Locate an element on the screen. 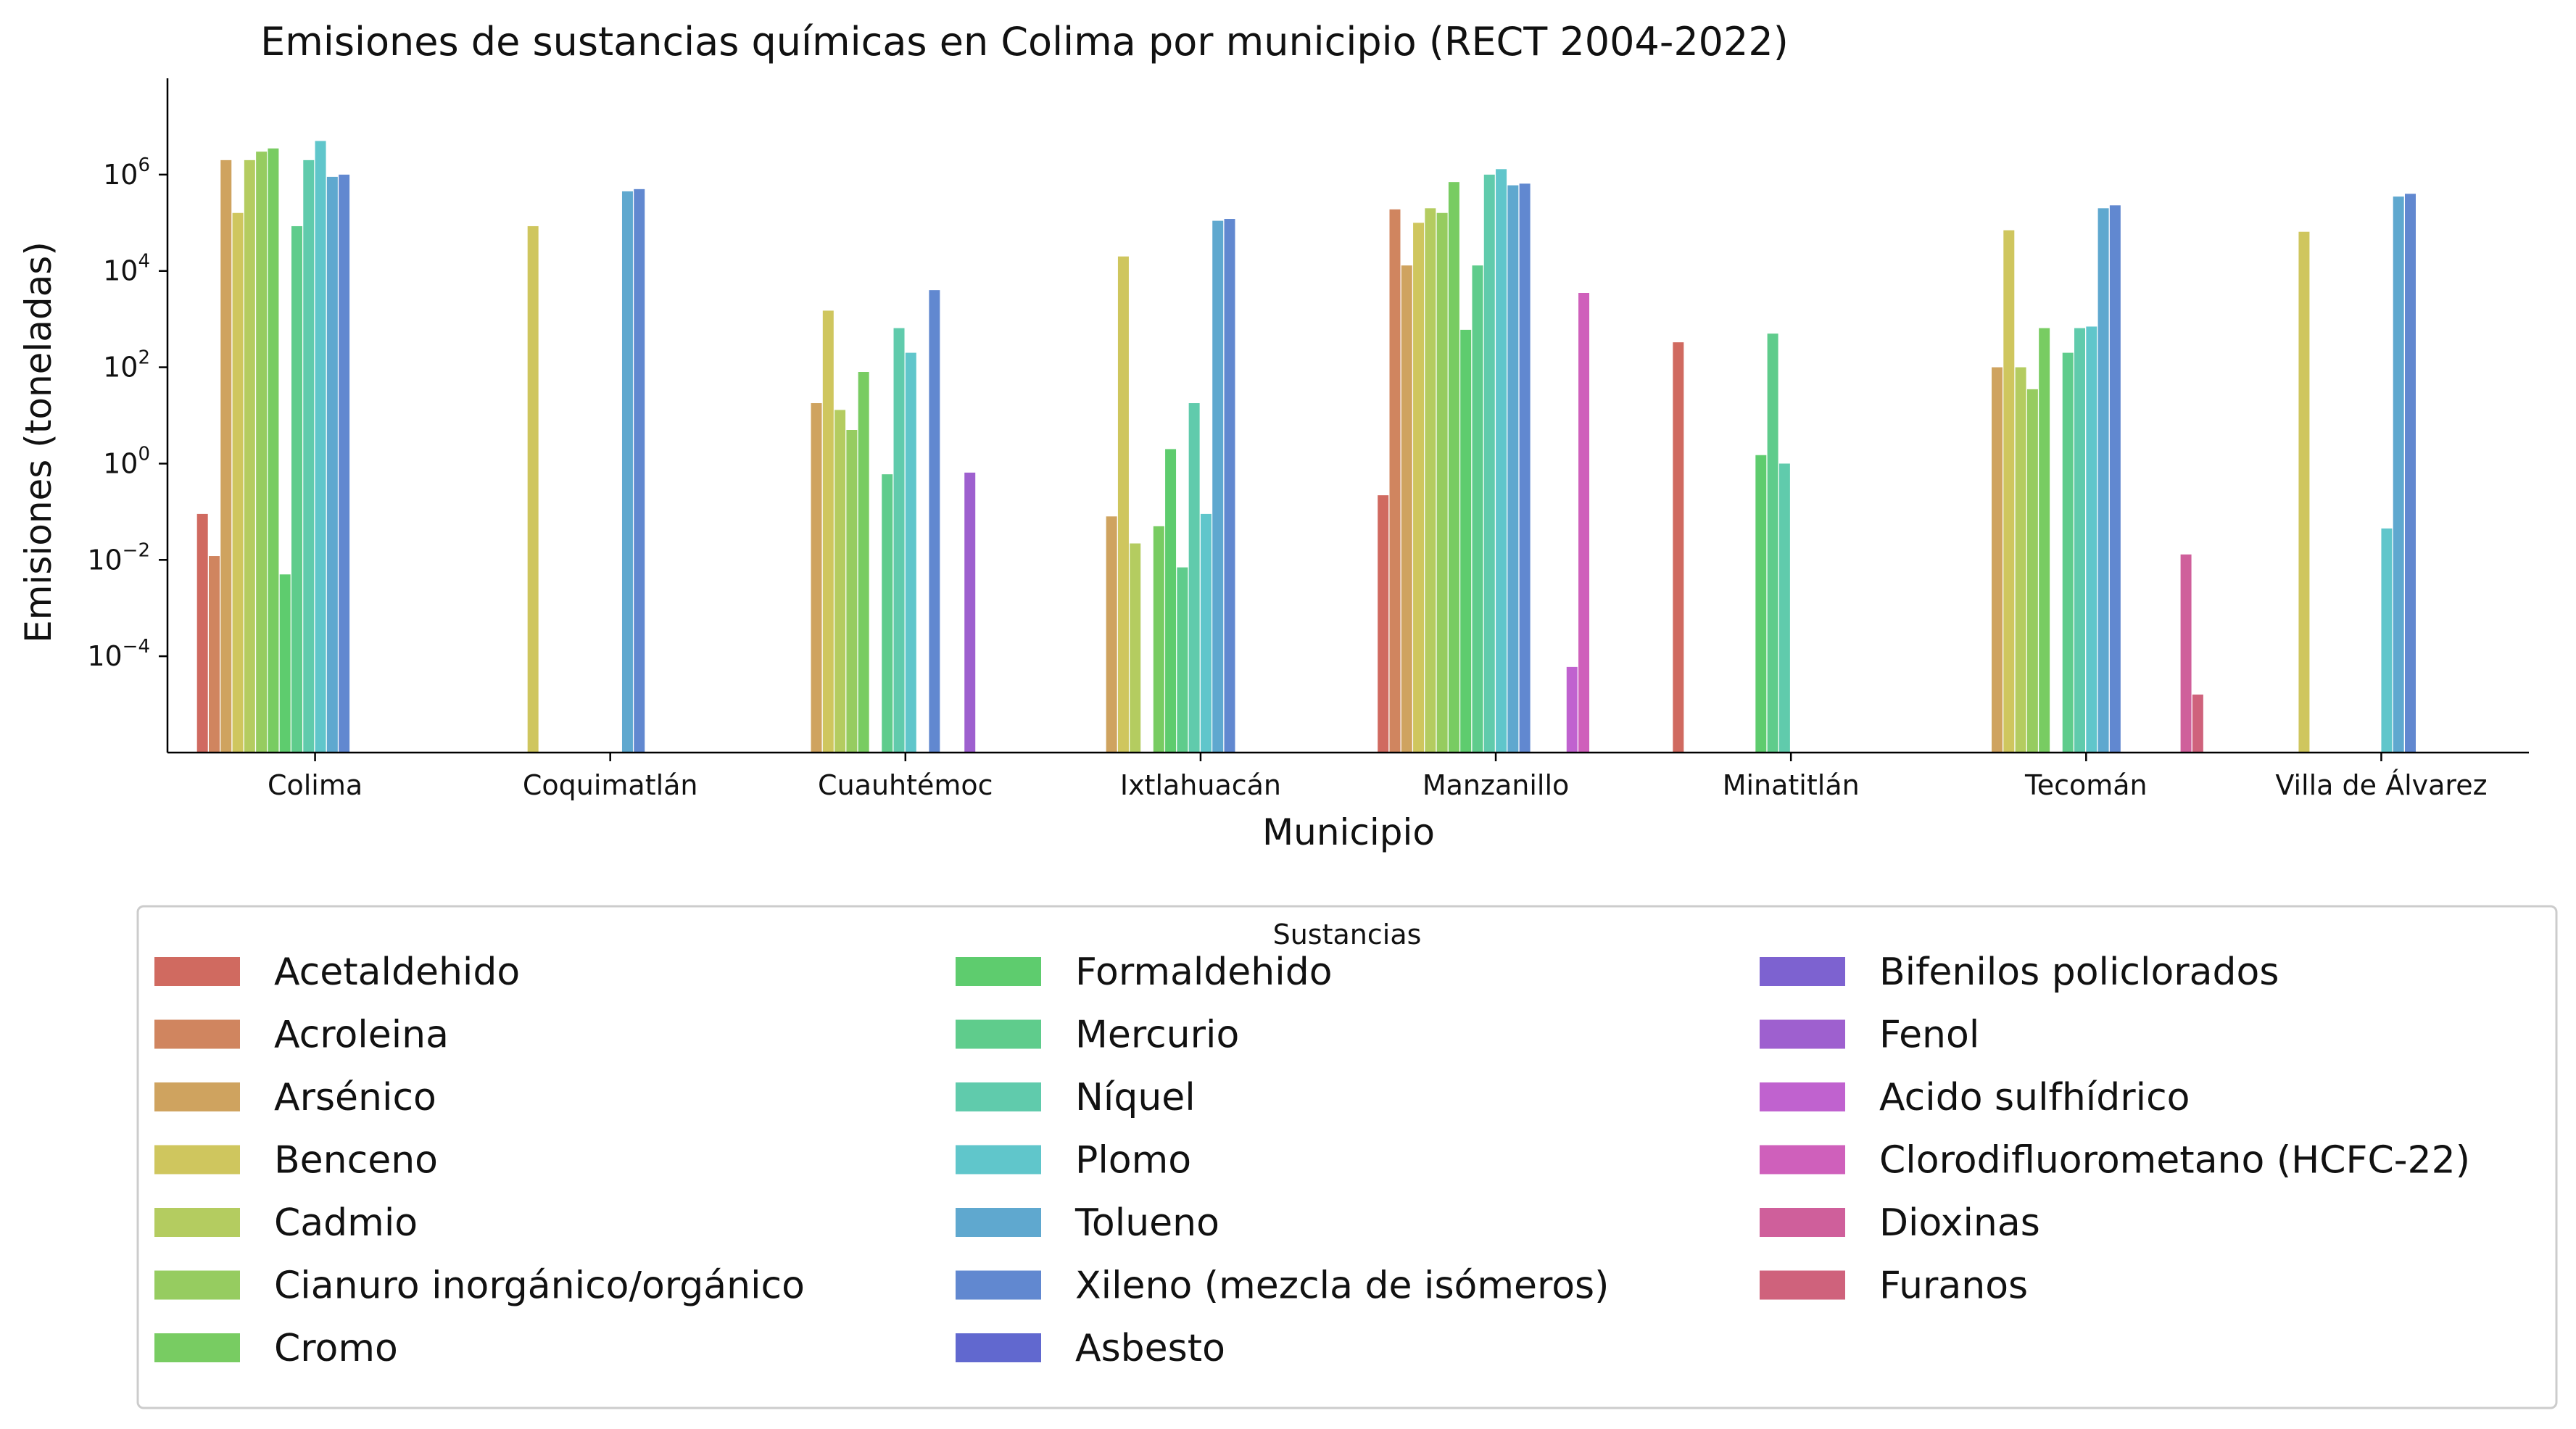 The width and height of the screenshot is (2576, 1429). legend-label: Bifenilos policlorados is located at coordinates (2079, 972).